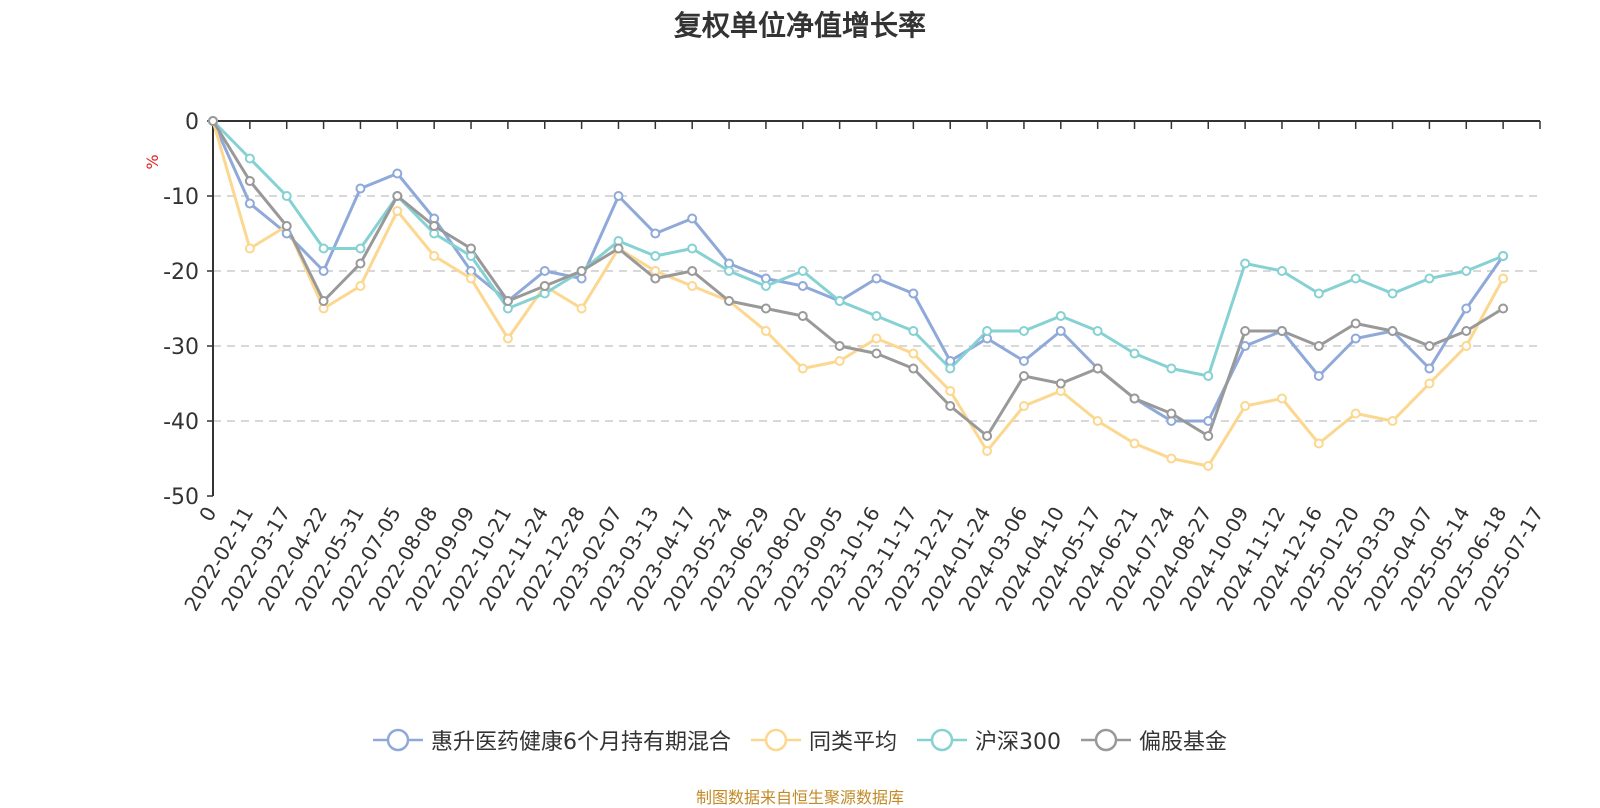 Image resolution: width=1600 pixels, height=808 pixels. I want to click on legend-item-1: 同类平均, so click(823, 740).